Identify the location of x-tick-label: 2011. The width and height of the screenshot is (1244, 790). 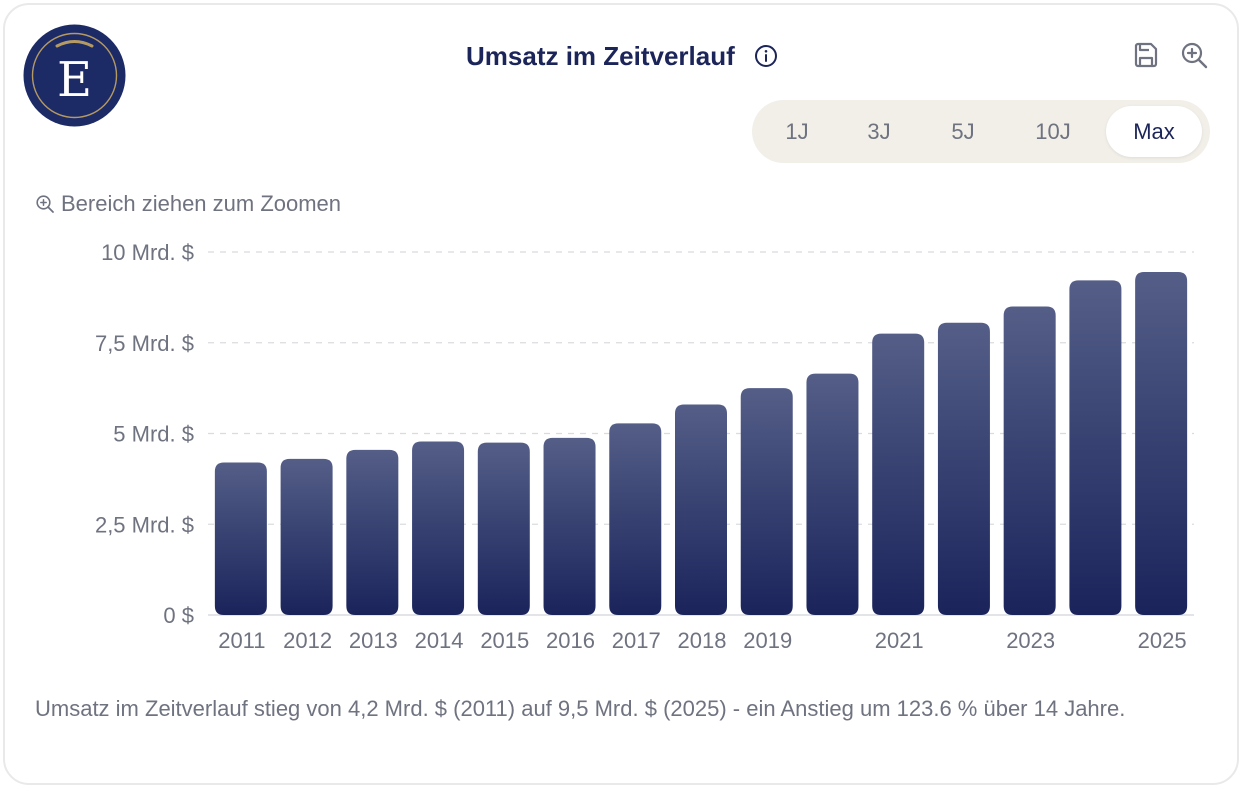
(241, 640).